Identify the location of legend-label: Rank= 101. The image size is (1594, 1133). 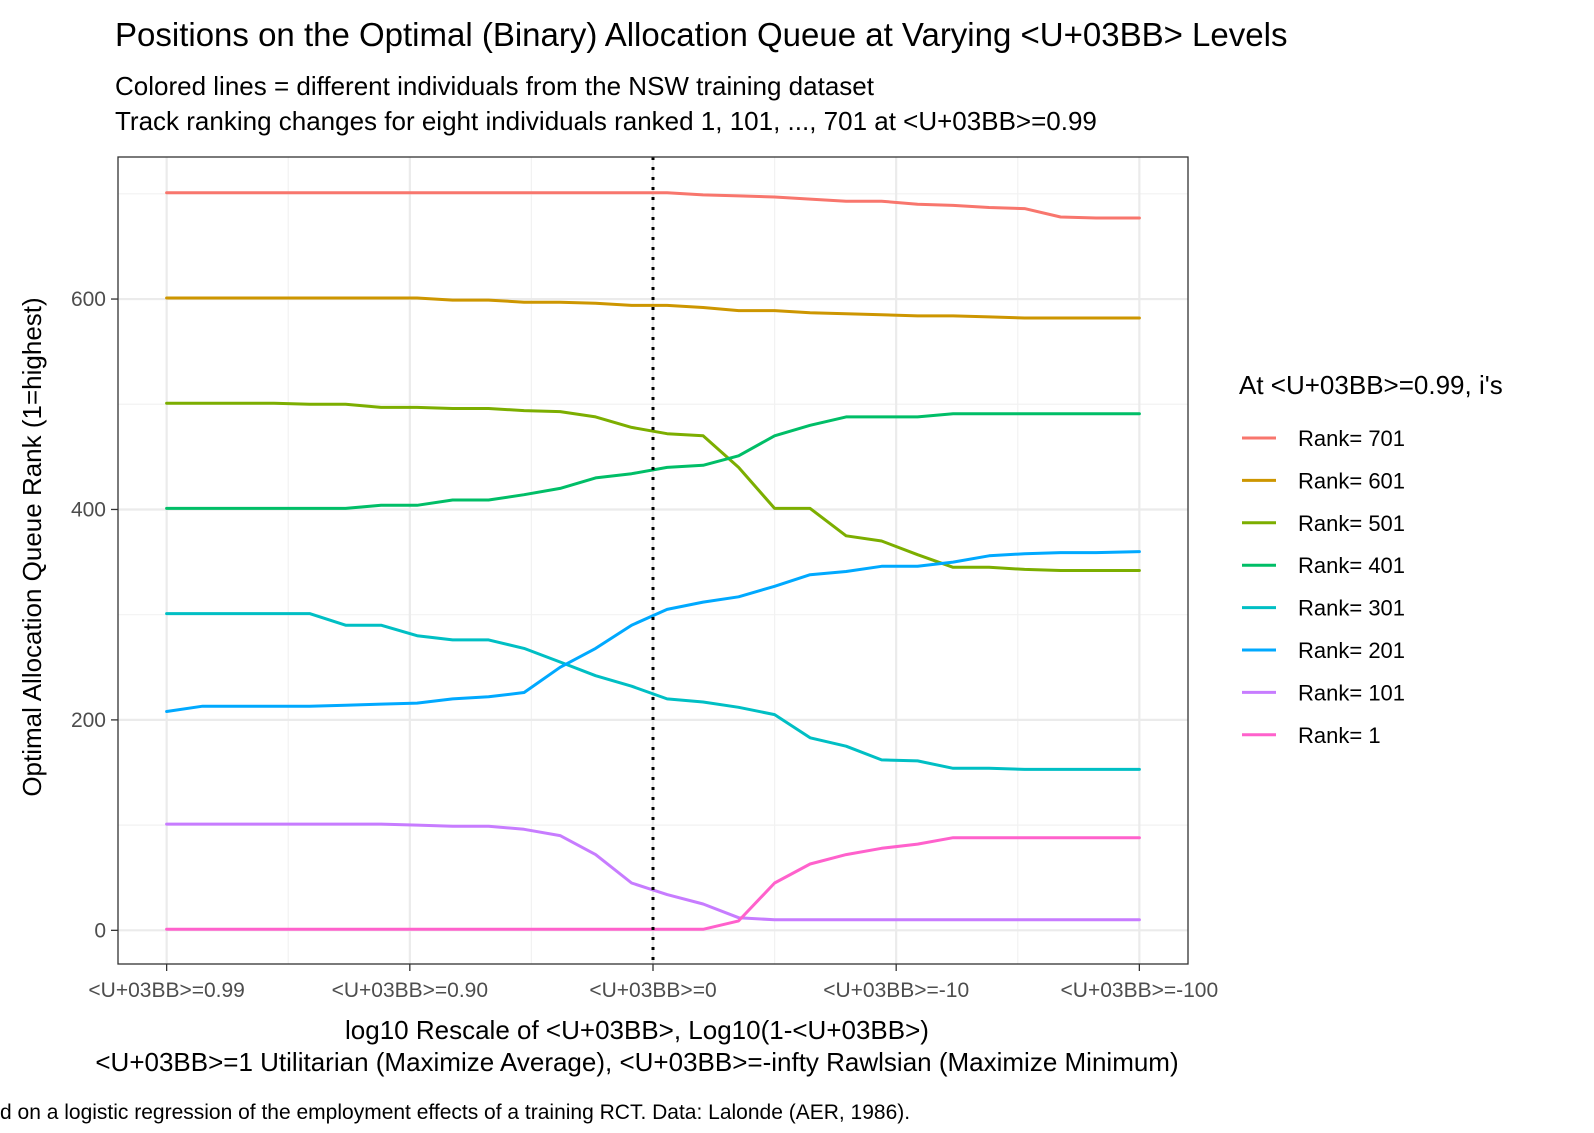
(1351, 692).